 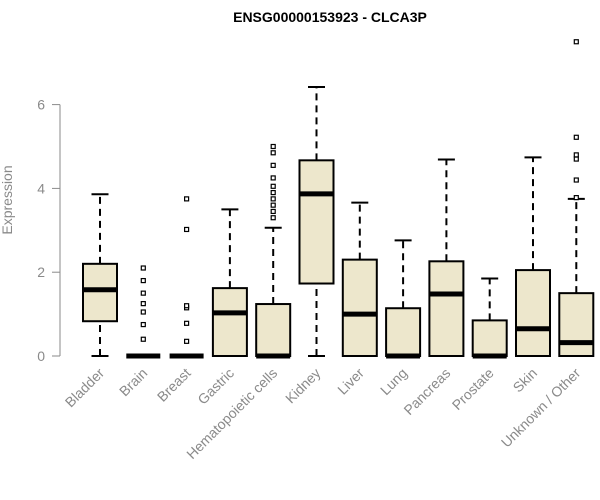 What do you see at coordinates (174, 385) in the screenshot?
I see `x-tick-label: Breast` at bounding box center [174, 385].